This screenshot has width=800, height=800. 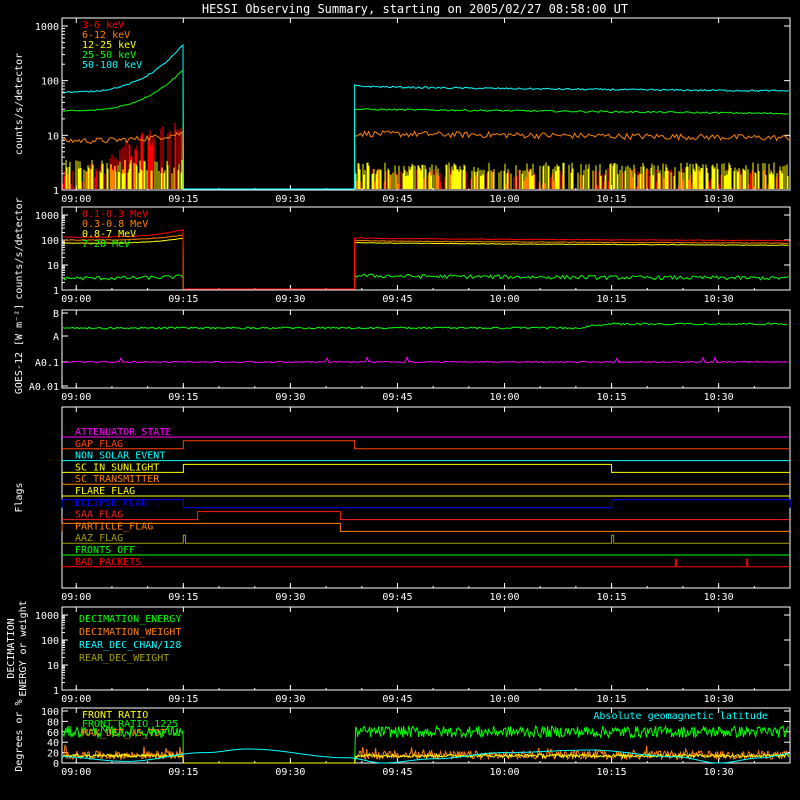 I want to click on flag-fronts-off: FRONTS_OFF, so click(x=426, y=550).